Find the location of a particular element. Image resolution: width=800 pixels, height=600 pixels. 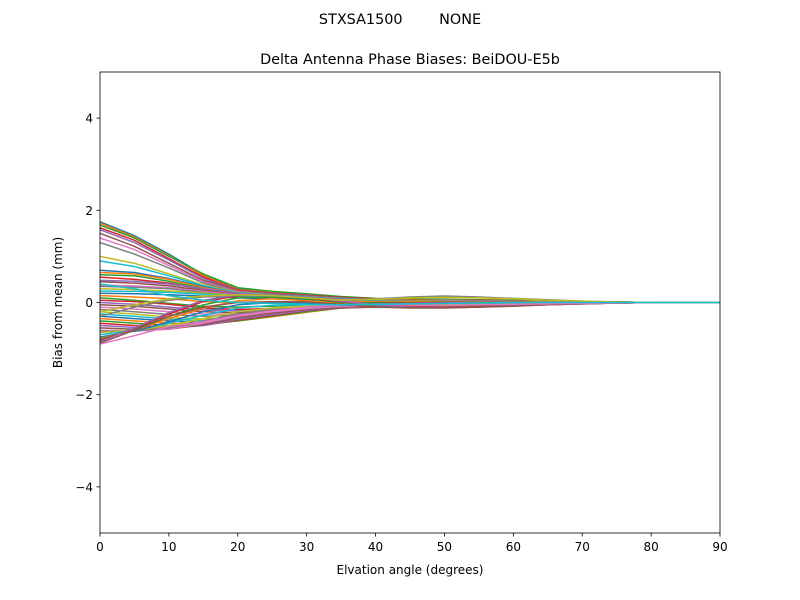

x-tick-label: 90 is located at coordinates (719, 547).